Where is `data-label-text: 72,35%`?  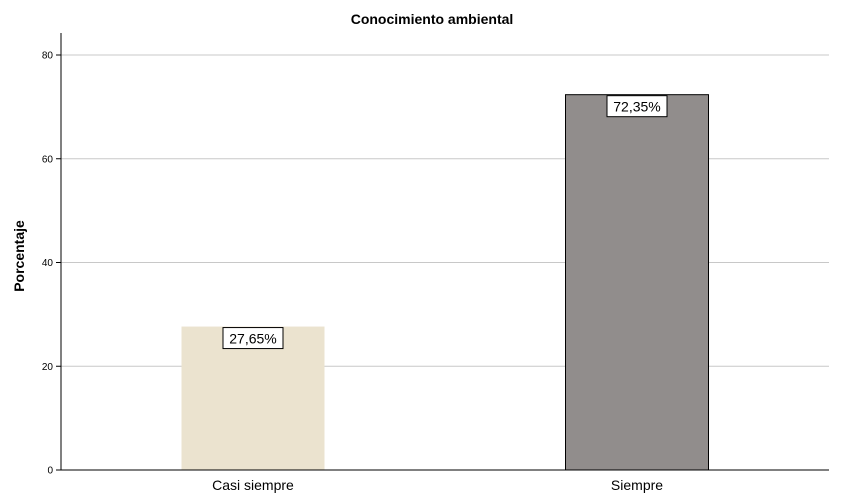
data-label-text: 72,35% is located at coordinates (636, 107).